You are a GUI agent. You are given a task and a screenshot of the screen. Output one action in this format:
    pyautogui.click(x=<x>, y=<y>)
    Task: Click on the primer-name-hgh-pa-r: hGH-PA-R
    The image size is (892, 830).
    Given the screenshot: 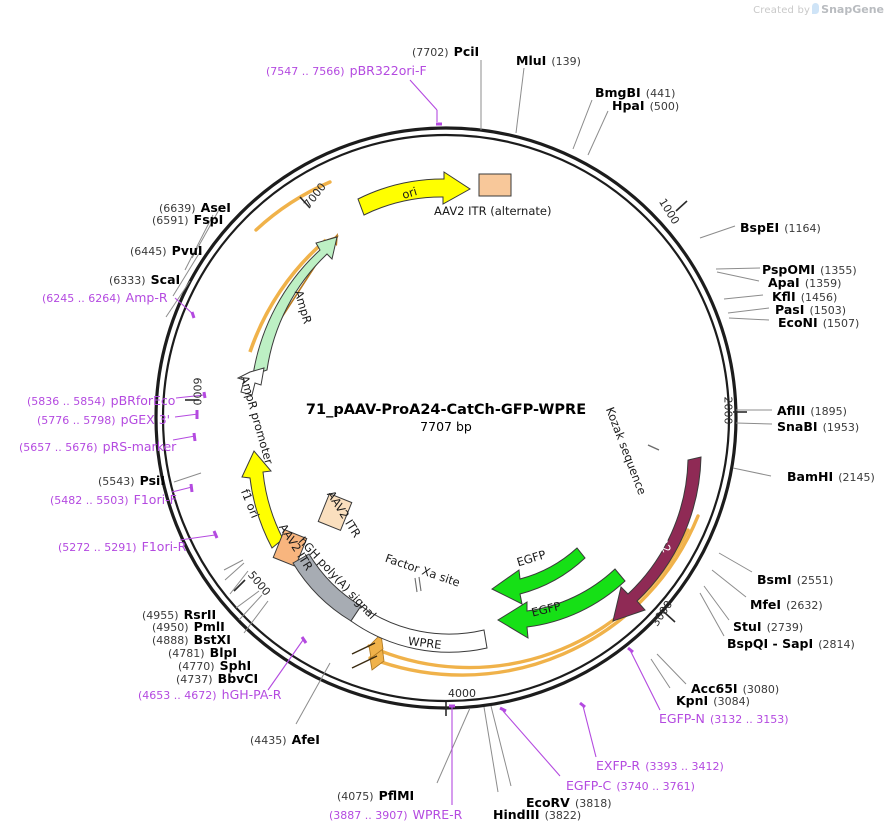 What is the action you would take?
    pyautogui.click(x=251, y=694)
    